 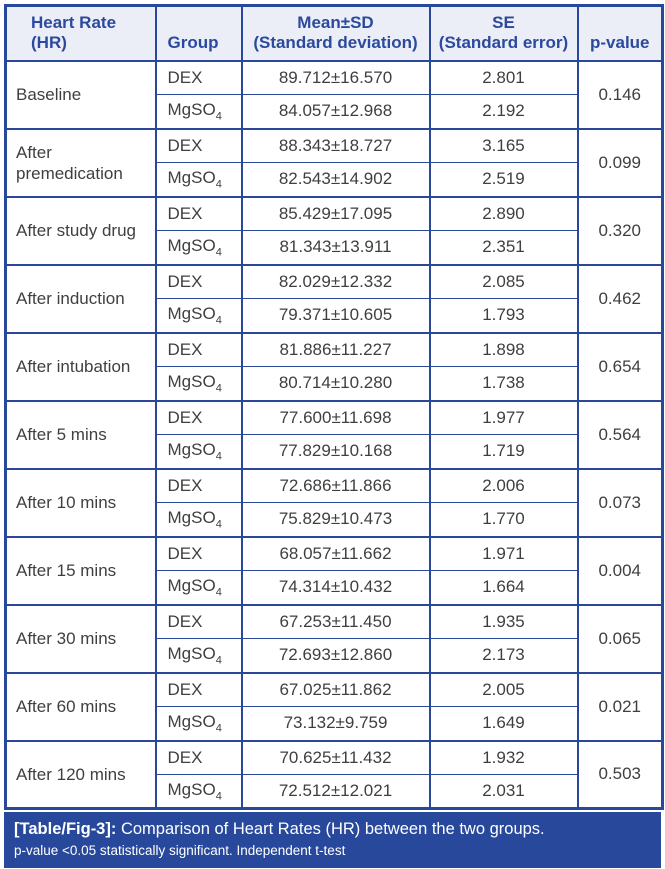 What do you see at coordinates (80, 230) in the screenshot?
I see `time-point-label: After study drug` at bounding box center [80, 230].